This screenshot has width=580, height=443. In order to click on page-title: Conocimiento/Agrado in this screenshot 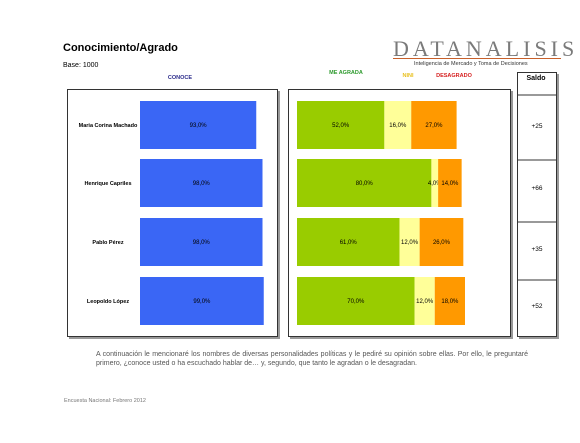, I will do `click(120, 48)`.